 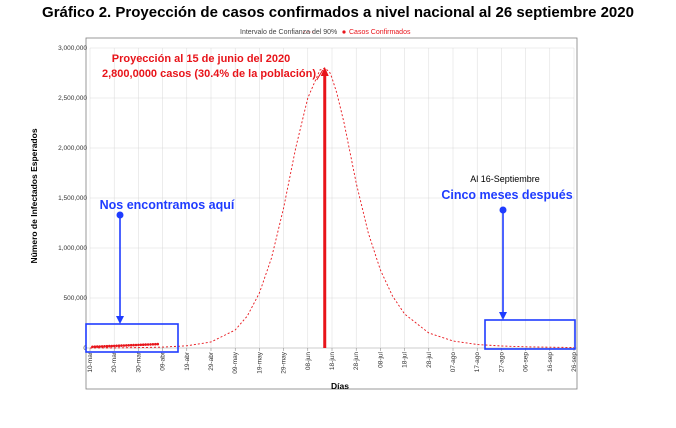 I want to click on y-tick-label: 1,500,000, so click(x=72, y=198).